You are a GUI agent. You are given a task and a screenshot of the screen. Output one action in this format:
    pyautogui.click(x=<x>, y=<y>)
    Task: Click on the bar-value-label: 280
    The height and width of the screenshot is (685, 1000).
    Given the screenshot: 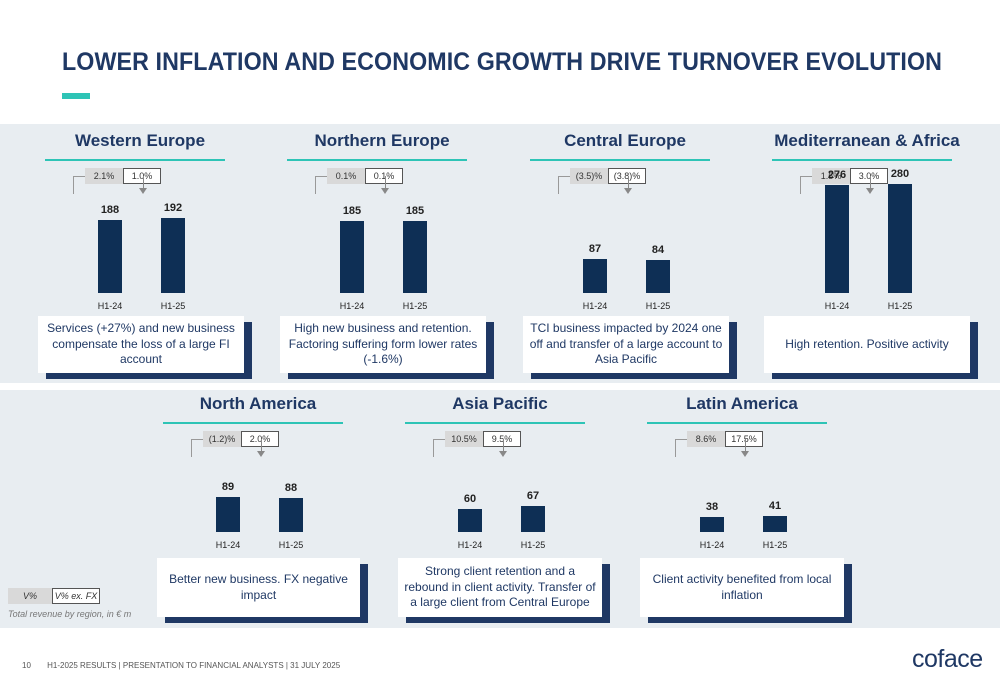 What is the action you would take?
    pyautogui.click(x=900, y=174)
    